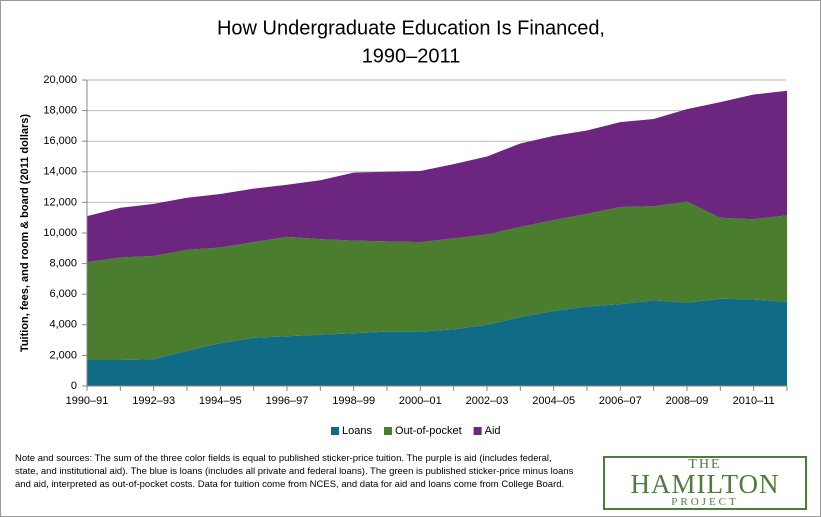  Describe the element at coordinates (411, 28) in the screenshot. I see `chart-title: How Undergraduate Education Is Financed,` at that location.